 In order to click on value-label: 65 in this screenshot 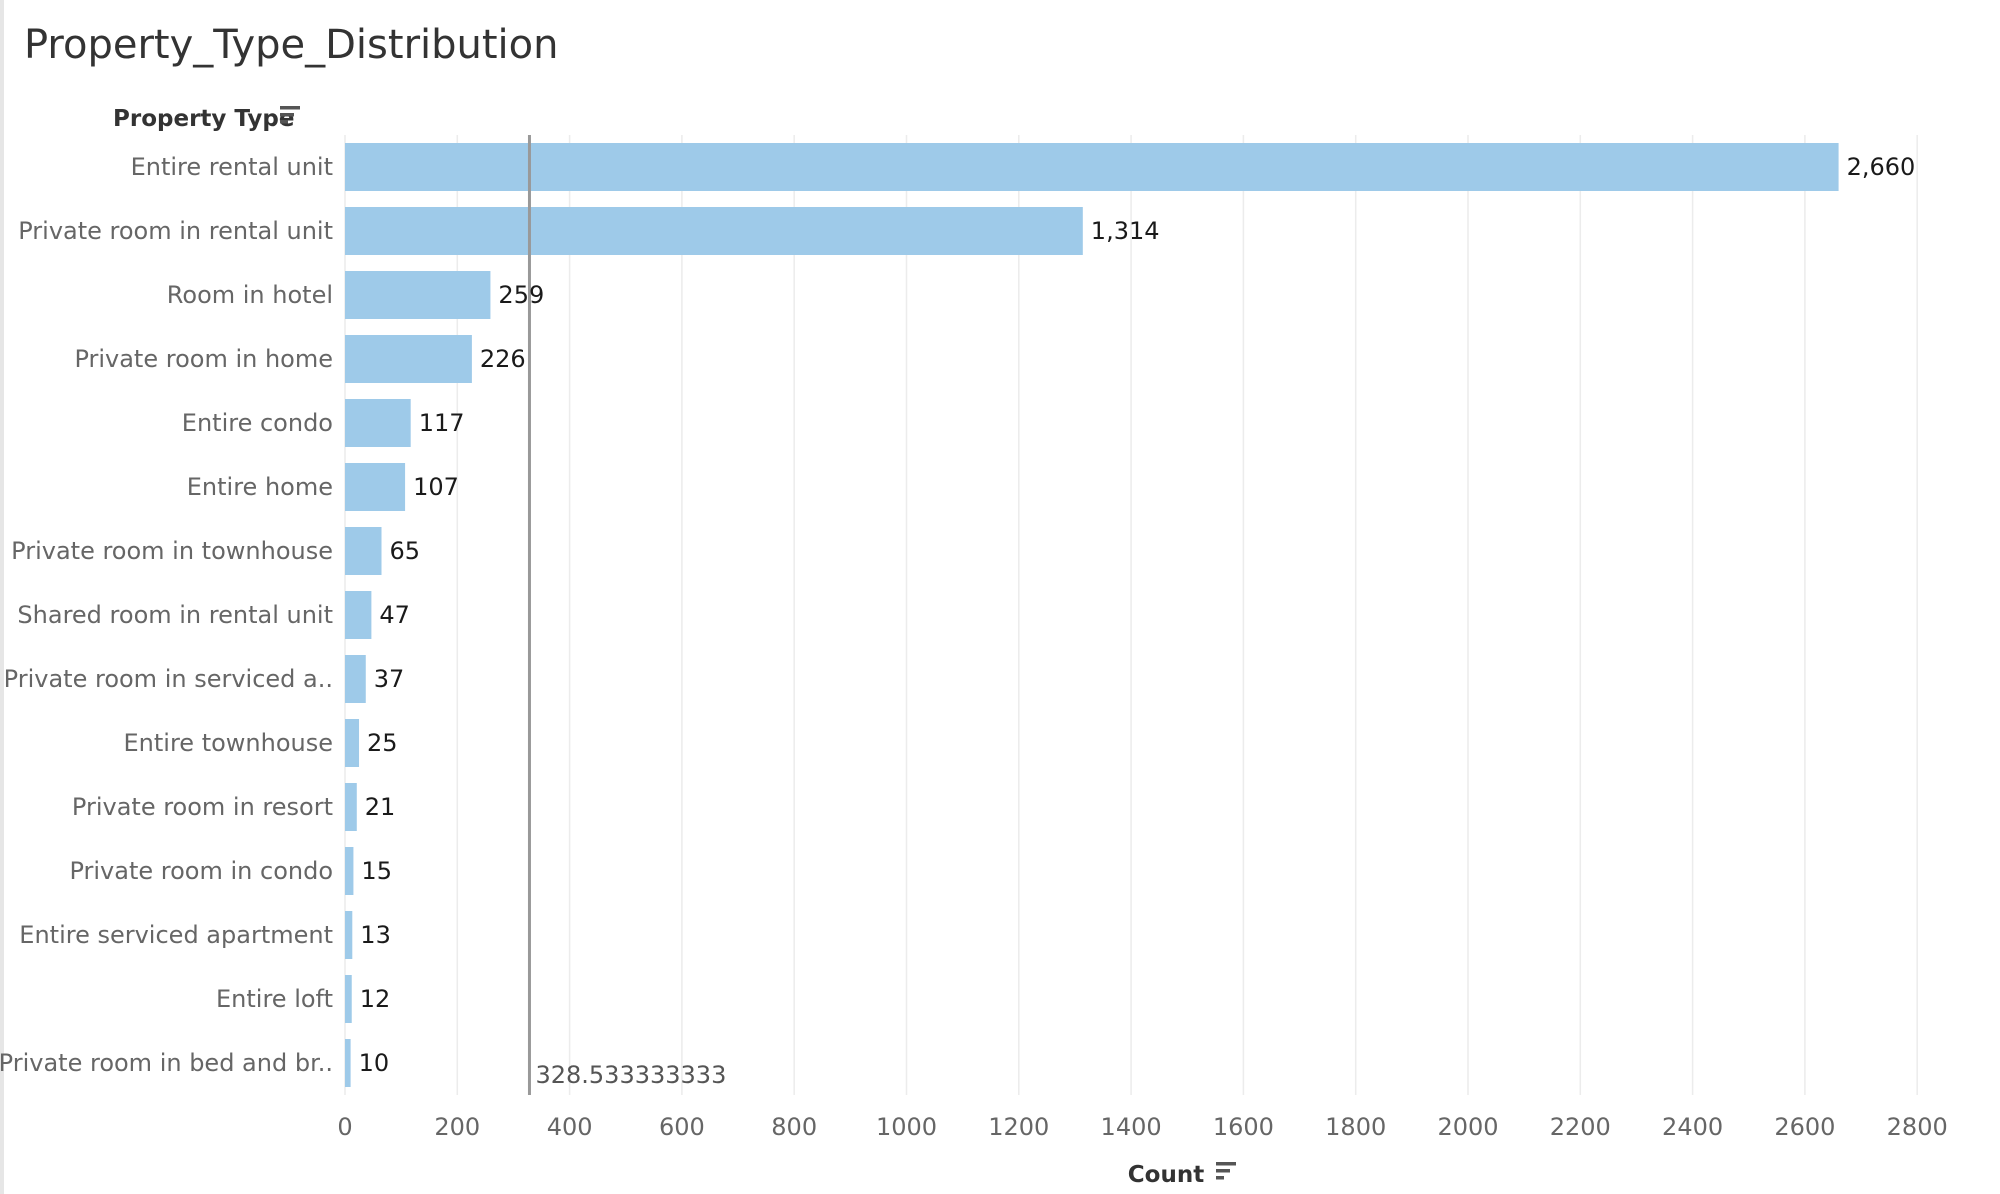, I will do `click(404, 551)`.